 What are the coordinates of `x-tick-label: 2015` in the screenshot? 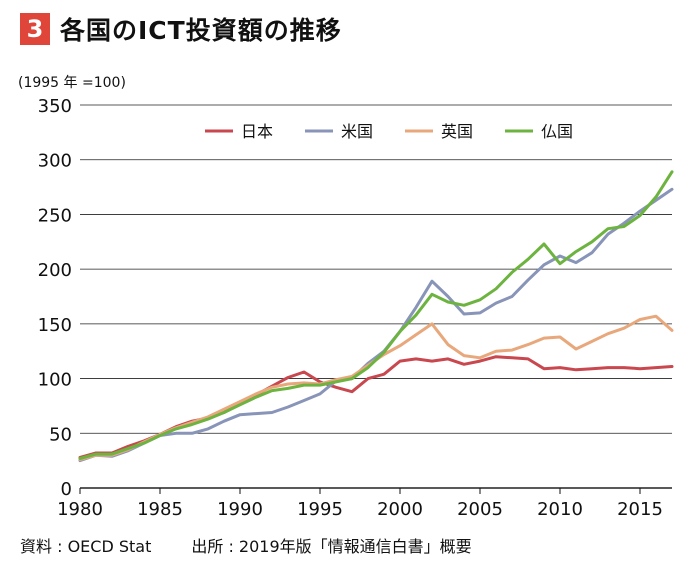 It's located at (640, 509).